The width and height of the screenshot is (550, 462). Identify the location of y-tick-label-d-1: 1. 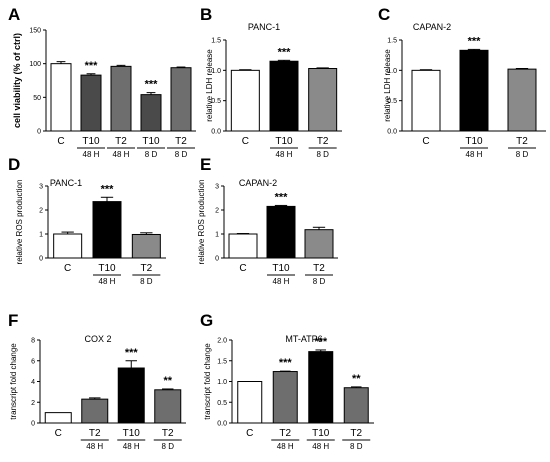
(41, 235).